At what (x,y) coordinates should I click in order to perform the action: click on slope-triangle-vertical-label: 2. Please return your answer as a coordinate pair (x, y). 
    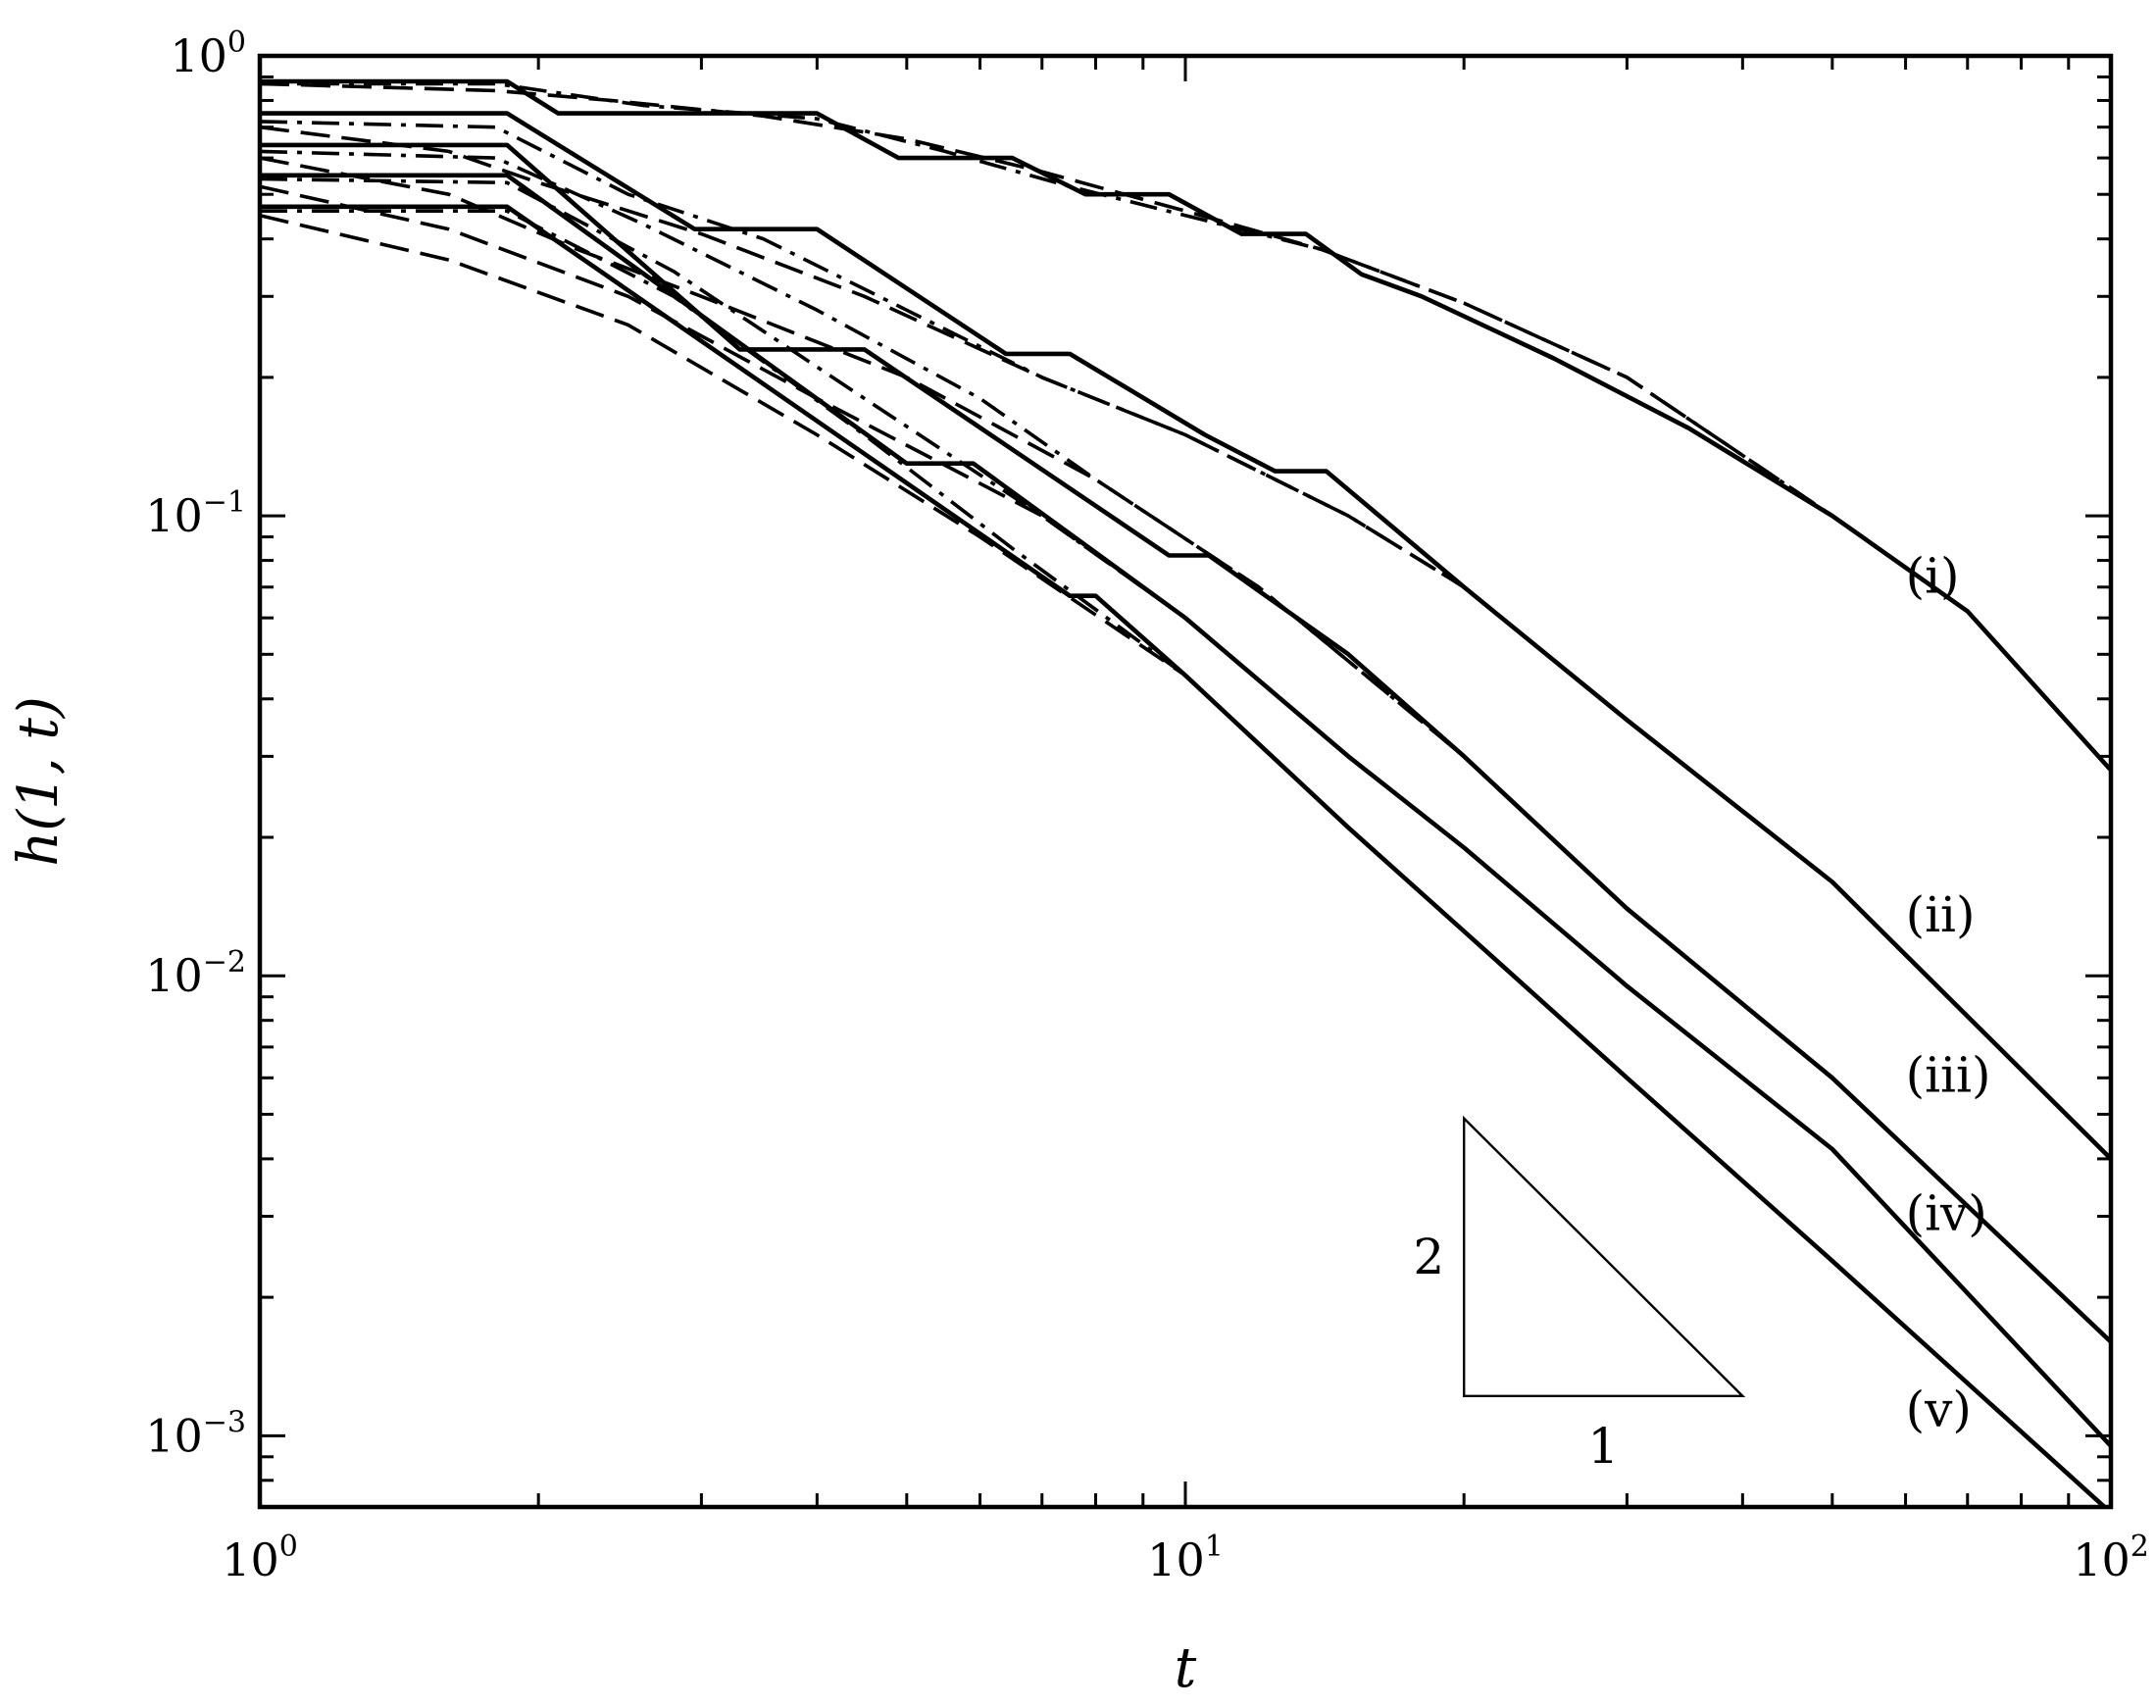
    Looking at the image, I should click on (1428, 1257).